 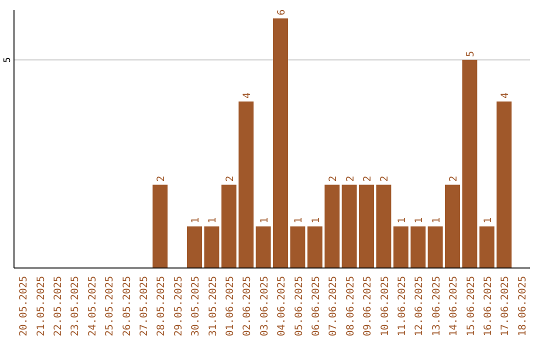 I want to click on x-tick-label: 21.05.2025, so click(x=41, y=306).